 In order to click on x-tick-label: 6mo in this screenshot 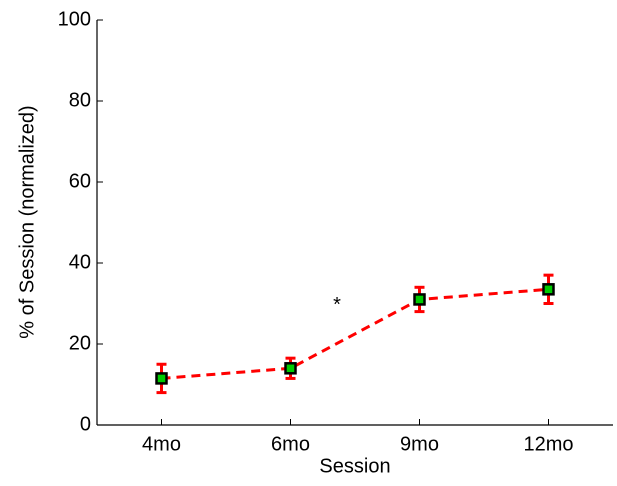, I will do `click(290, 444)`.